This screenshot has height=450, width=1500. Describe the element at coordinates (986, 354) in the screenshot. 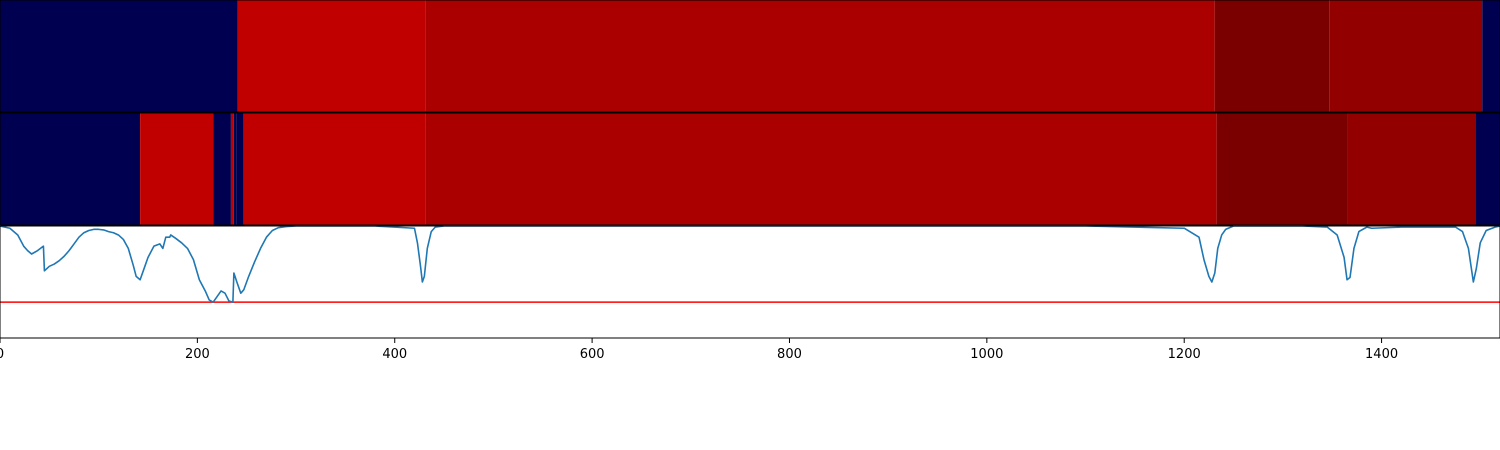

I see `x-tick-label-5: 1000` at that location.